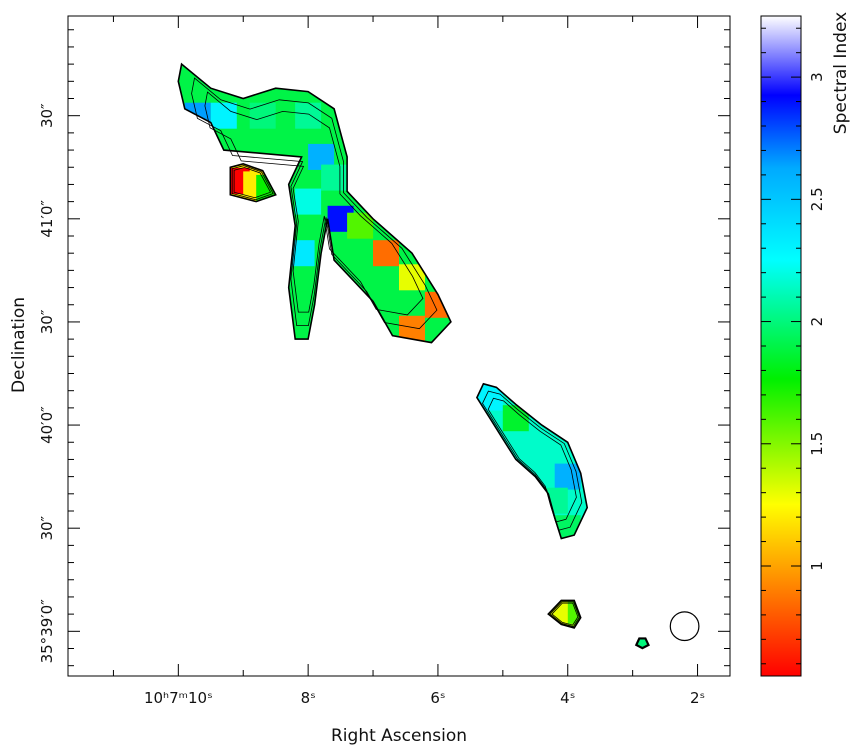 This screenshot has width=851, height=749. I want to click on colorbar-title: Spectral Index, so click(841, 73).